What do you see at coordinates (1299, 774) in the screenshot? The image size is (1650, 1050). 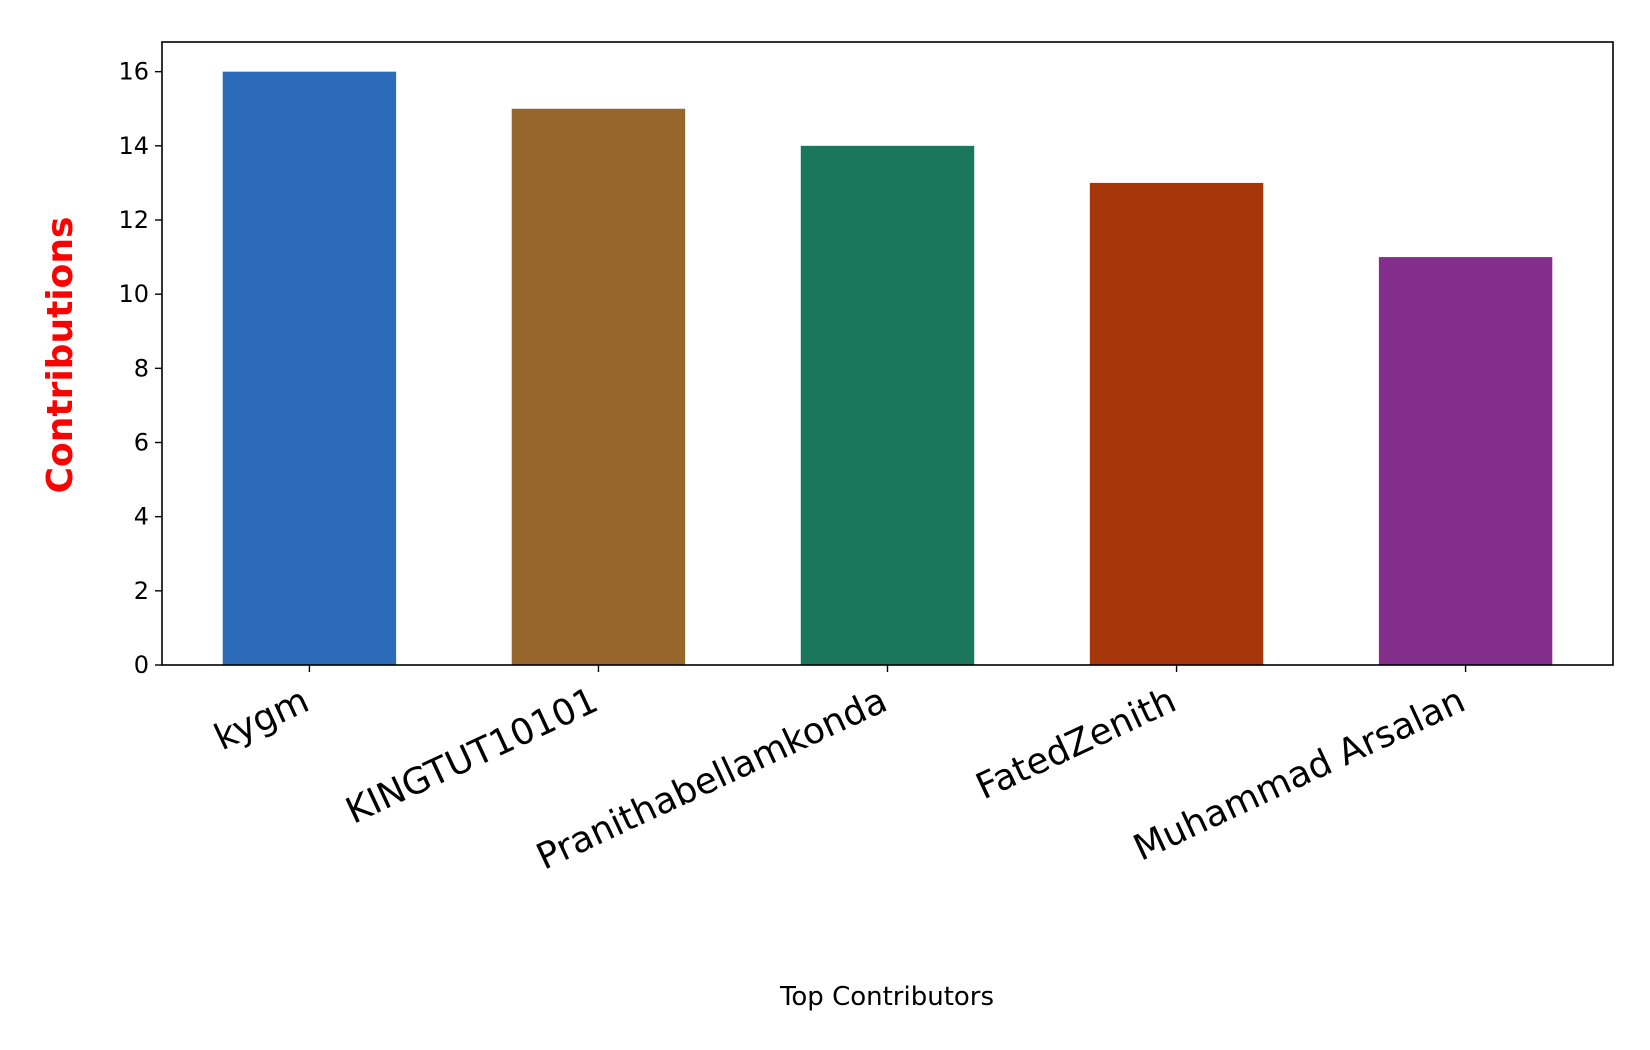 I see `x-tick-label: Muhammad Arsalan` at bounding box center [1299, 774].